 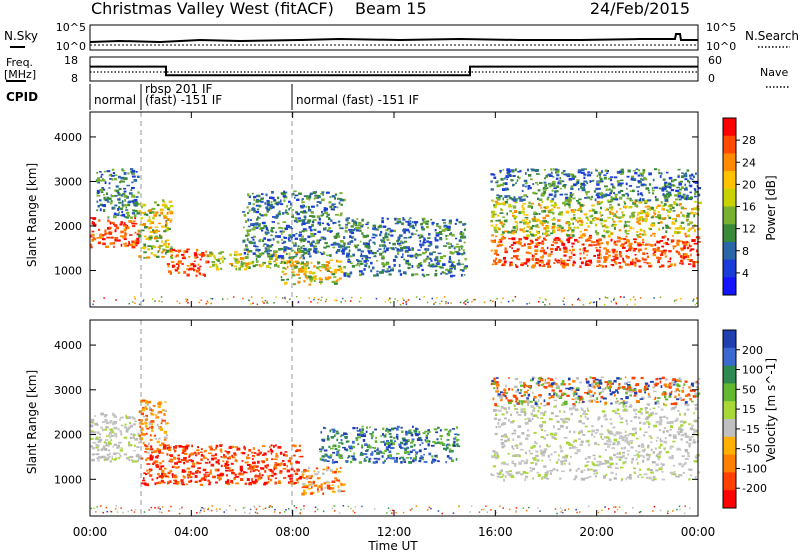 What do you see at coordinates (32, 215) in the screenshot?
I see `power-ylabel: Slant Range [km]` at bounding box center [32, 215].